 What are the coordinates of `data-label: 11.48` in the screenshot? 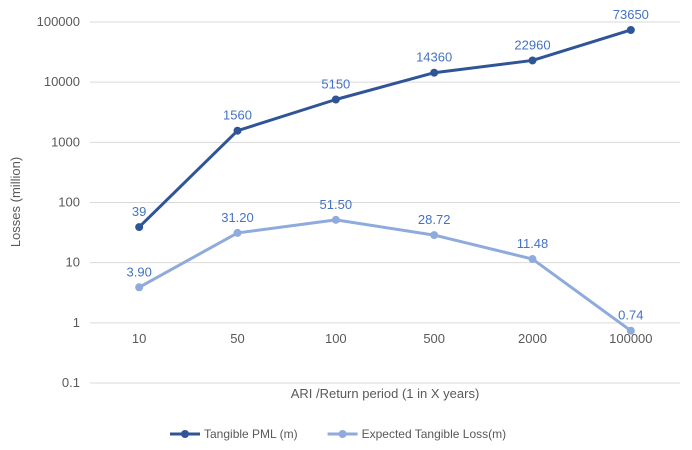 It's located at (533, 243).